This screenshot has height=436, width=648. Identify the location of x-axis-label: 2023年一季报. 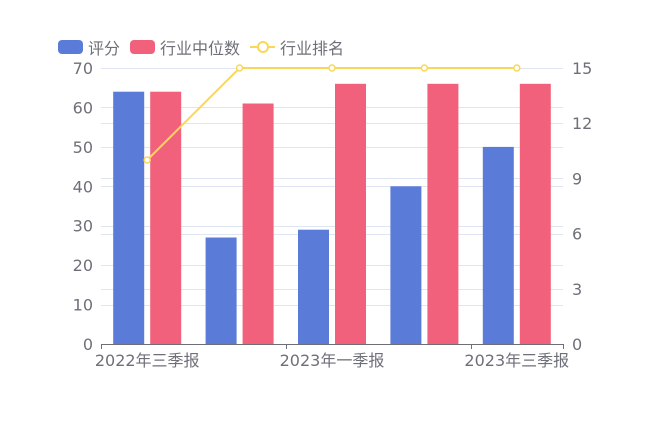
(332, 360).